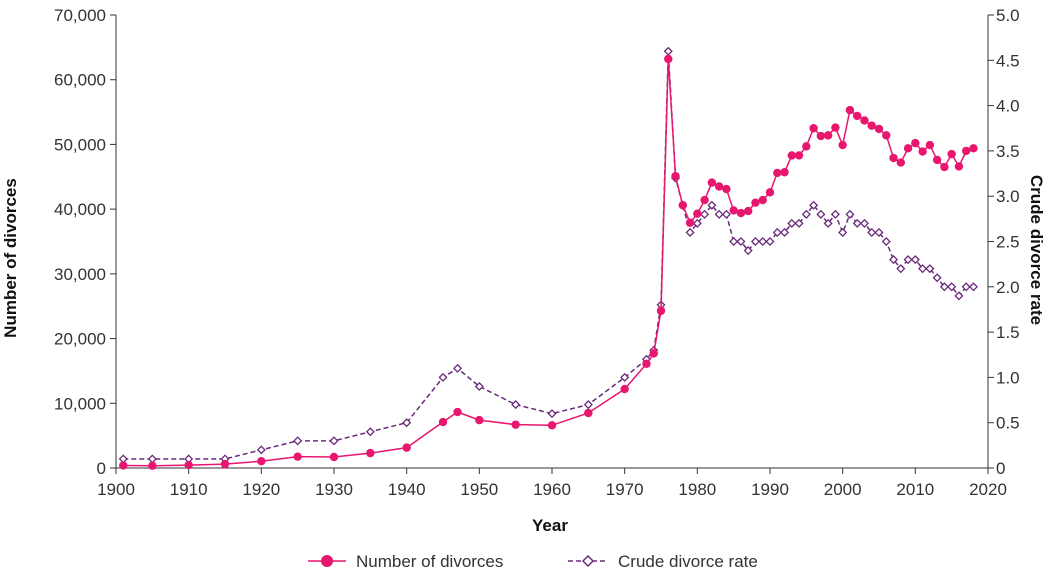  I want to click on y-right-axis-title: Crude divorce rate, so click(1036, 250).